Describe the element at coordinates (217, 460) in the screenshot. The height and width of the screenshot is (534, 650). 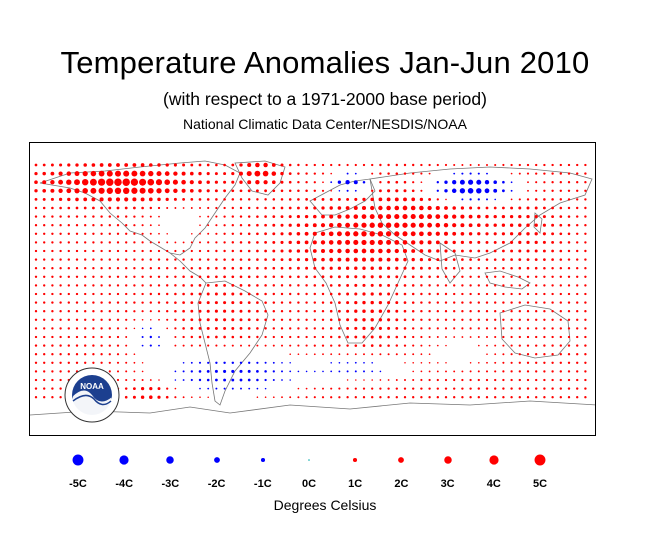
I see `legend-symbol--2C` at that location.